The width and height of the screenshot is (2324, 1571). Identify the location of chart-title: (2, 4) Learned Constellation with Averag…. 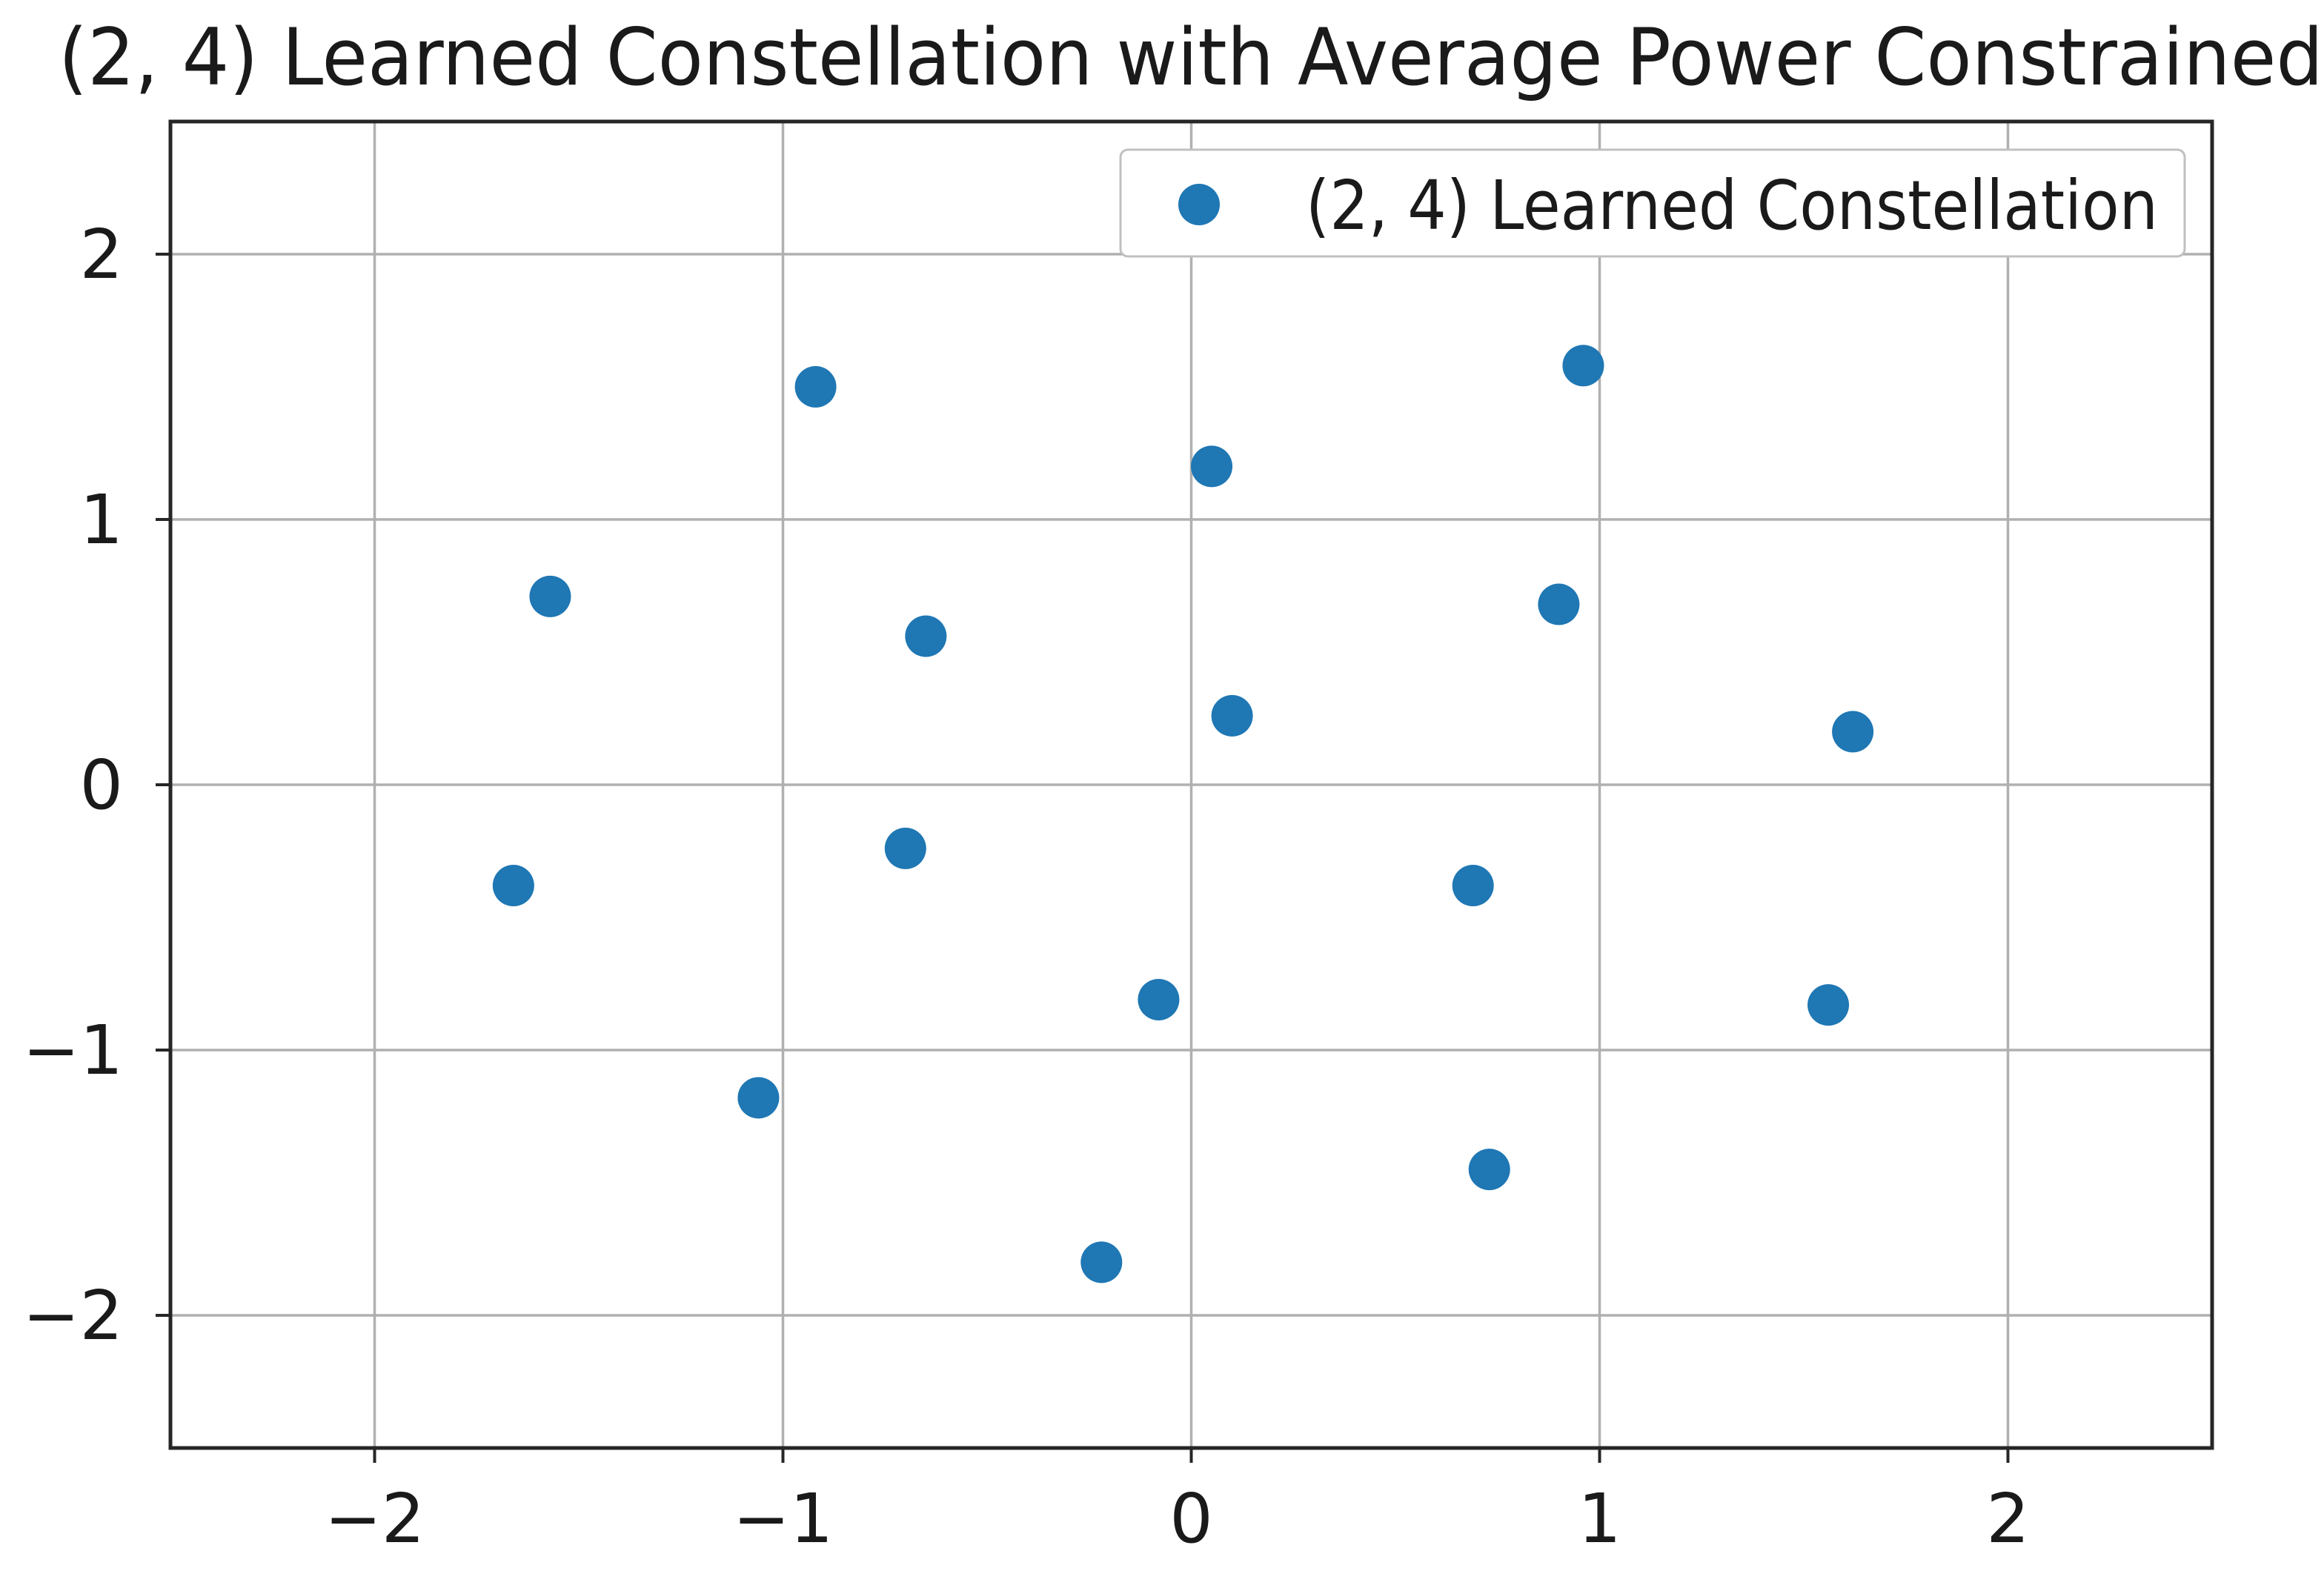
(1191, 57).